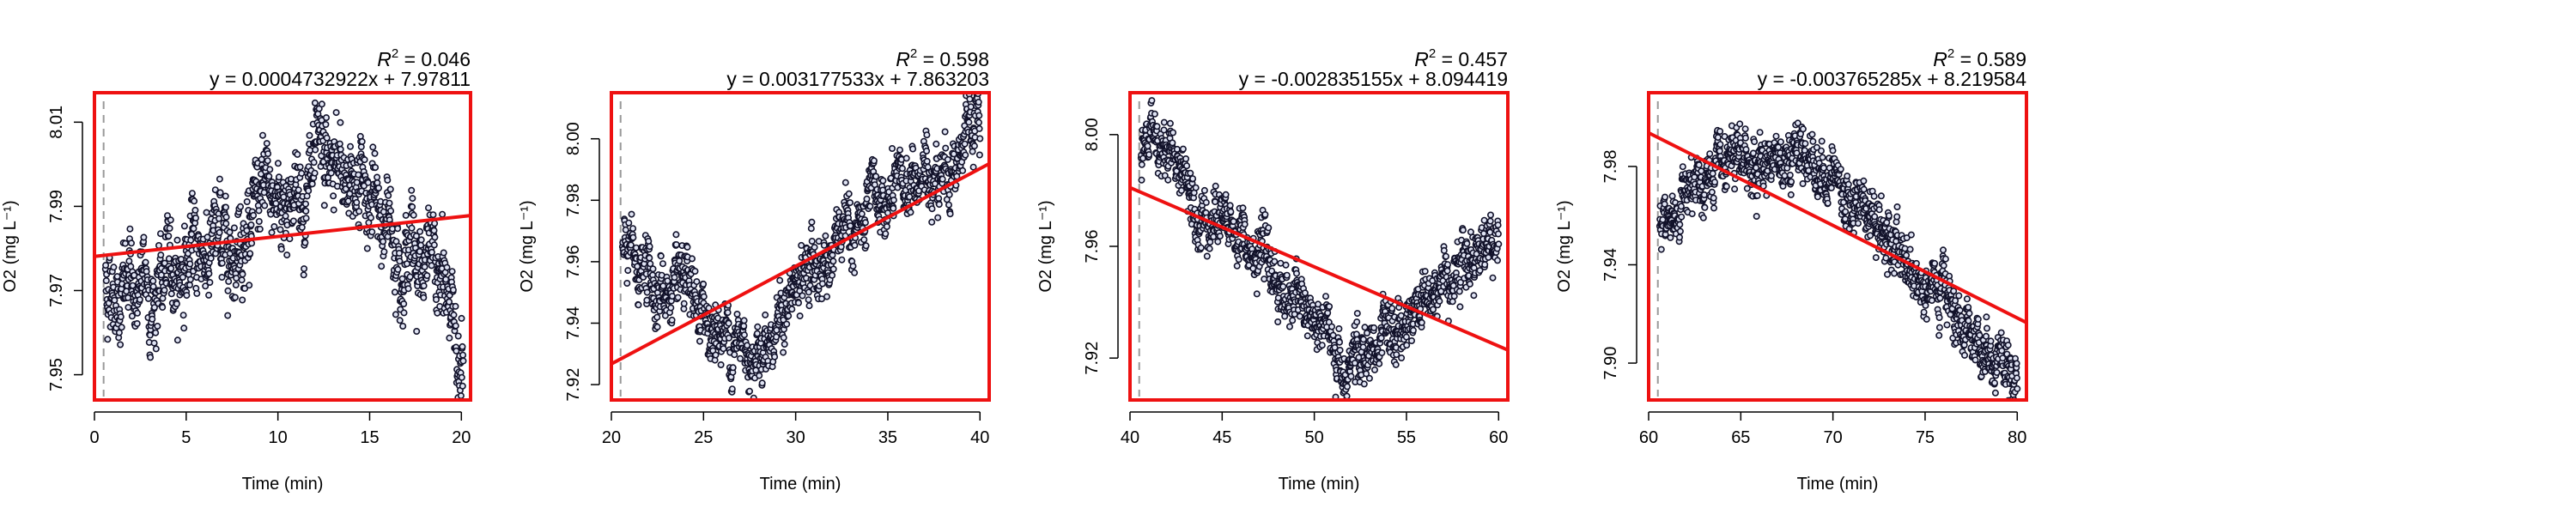 The height and width of the screenshot is (515, 2576). Describe the element at coordinates (943, 58) in the screenshot. I see `r-squared-label: R2 = 0.598` at that location.